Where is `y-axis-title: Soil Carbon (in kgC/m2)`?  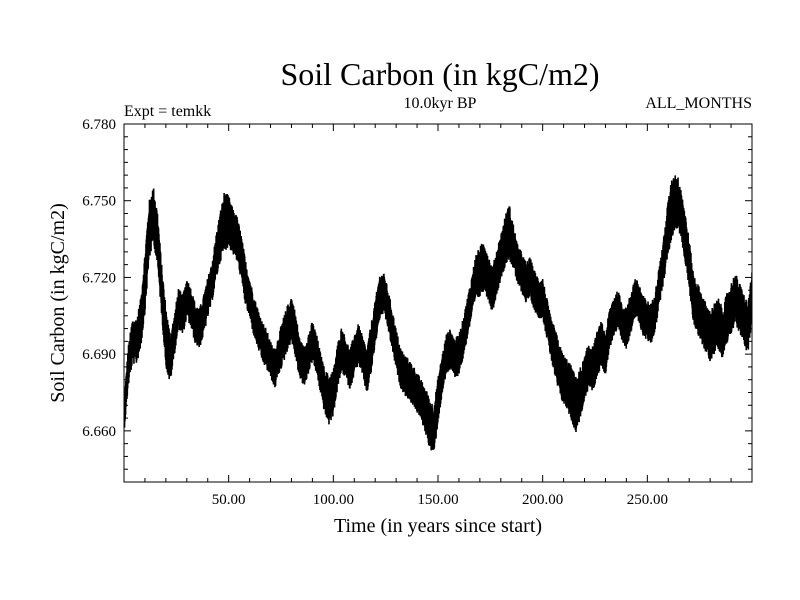 y-axis-title: Soil Carbon (in kgC/m2) is located at coordinates (58, 302).